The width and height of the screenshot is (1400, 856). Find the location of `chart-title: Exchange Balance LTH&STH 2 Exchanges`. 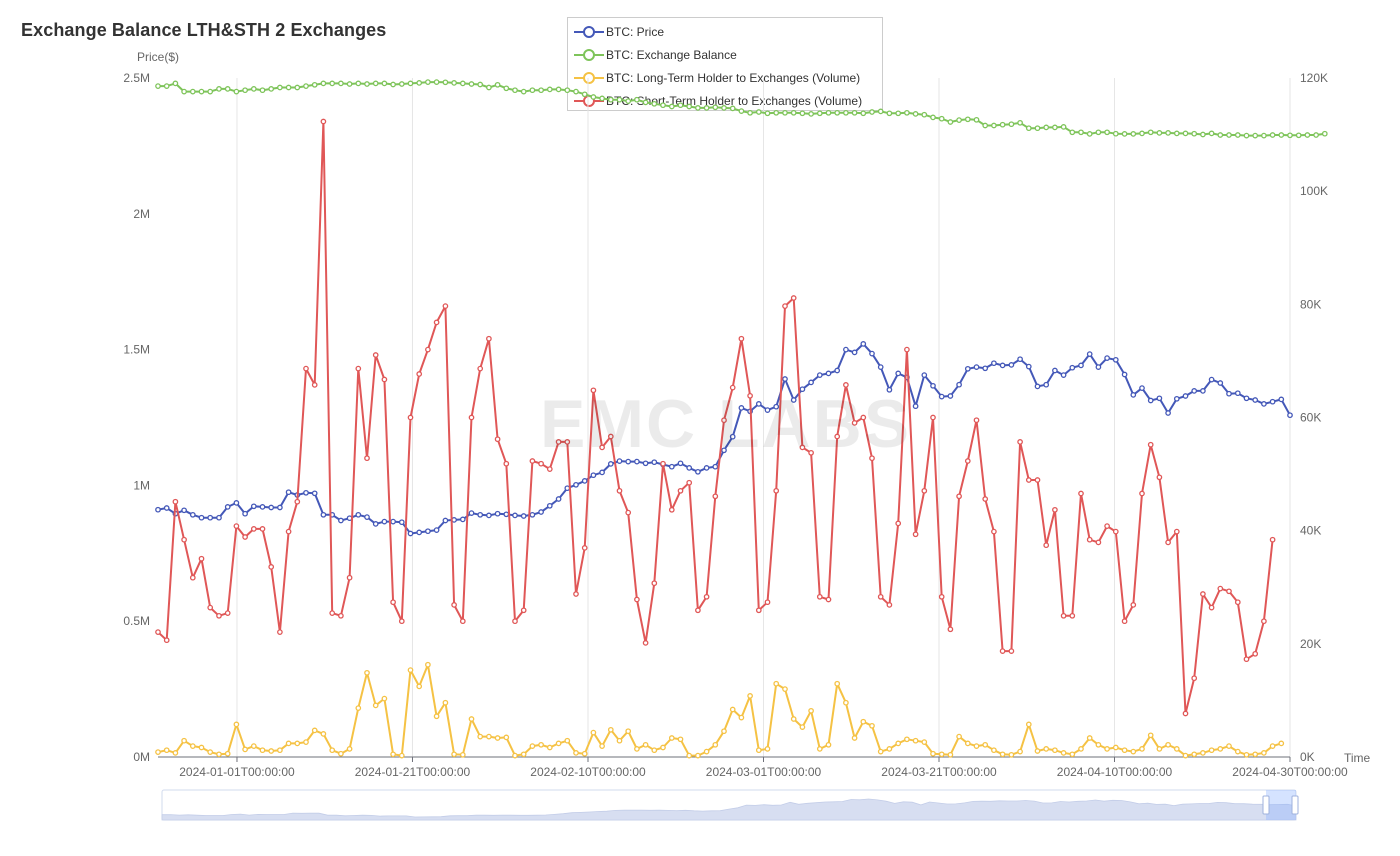

chart-title: Exchange Balance LTH&STH 2 Exchanges is located at coordinates (204, 30).